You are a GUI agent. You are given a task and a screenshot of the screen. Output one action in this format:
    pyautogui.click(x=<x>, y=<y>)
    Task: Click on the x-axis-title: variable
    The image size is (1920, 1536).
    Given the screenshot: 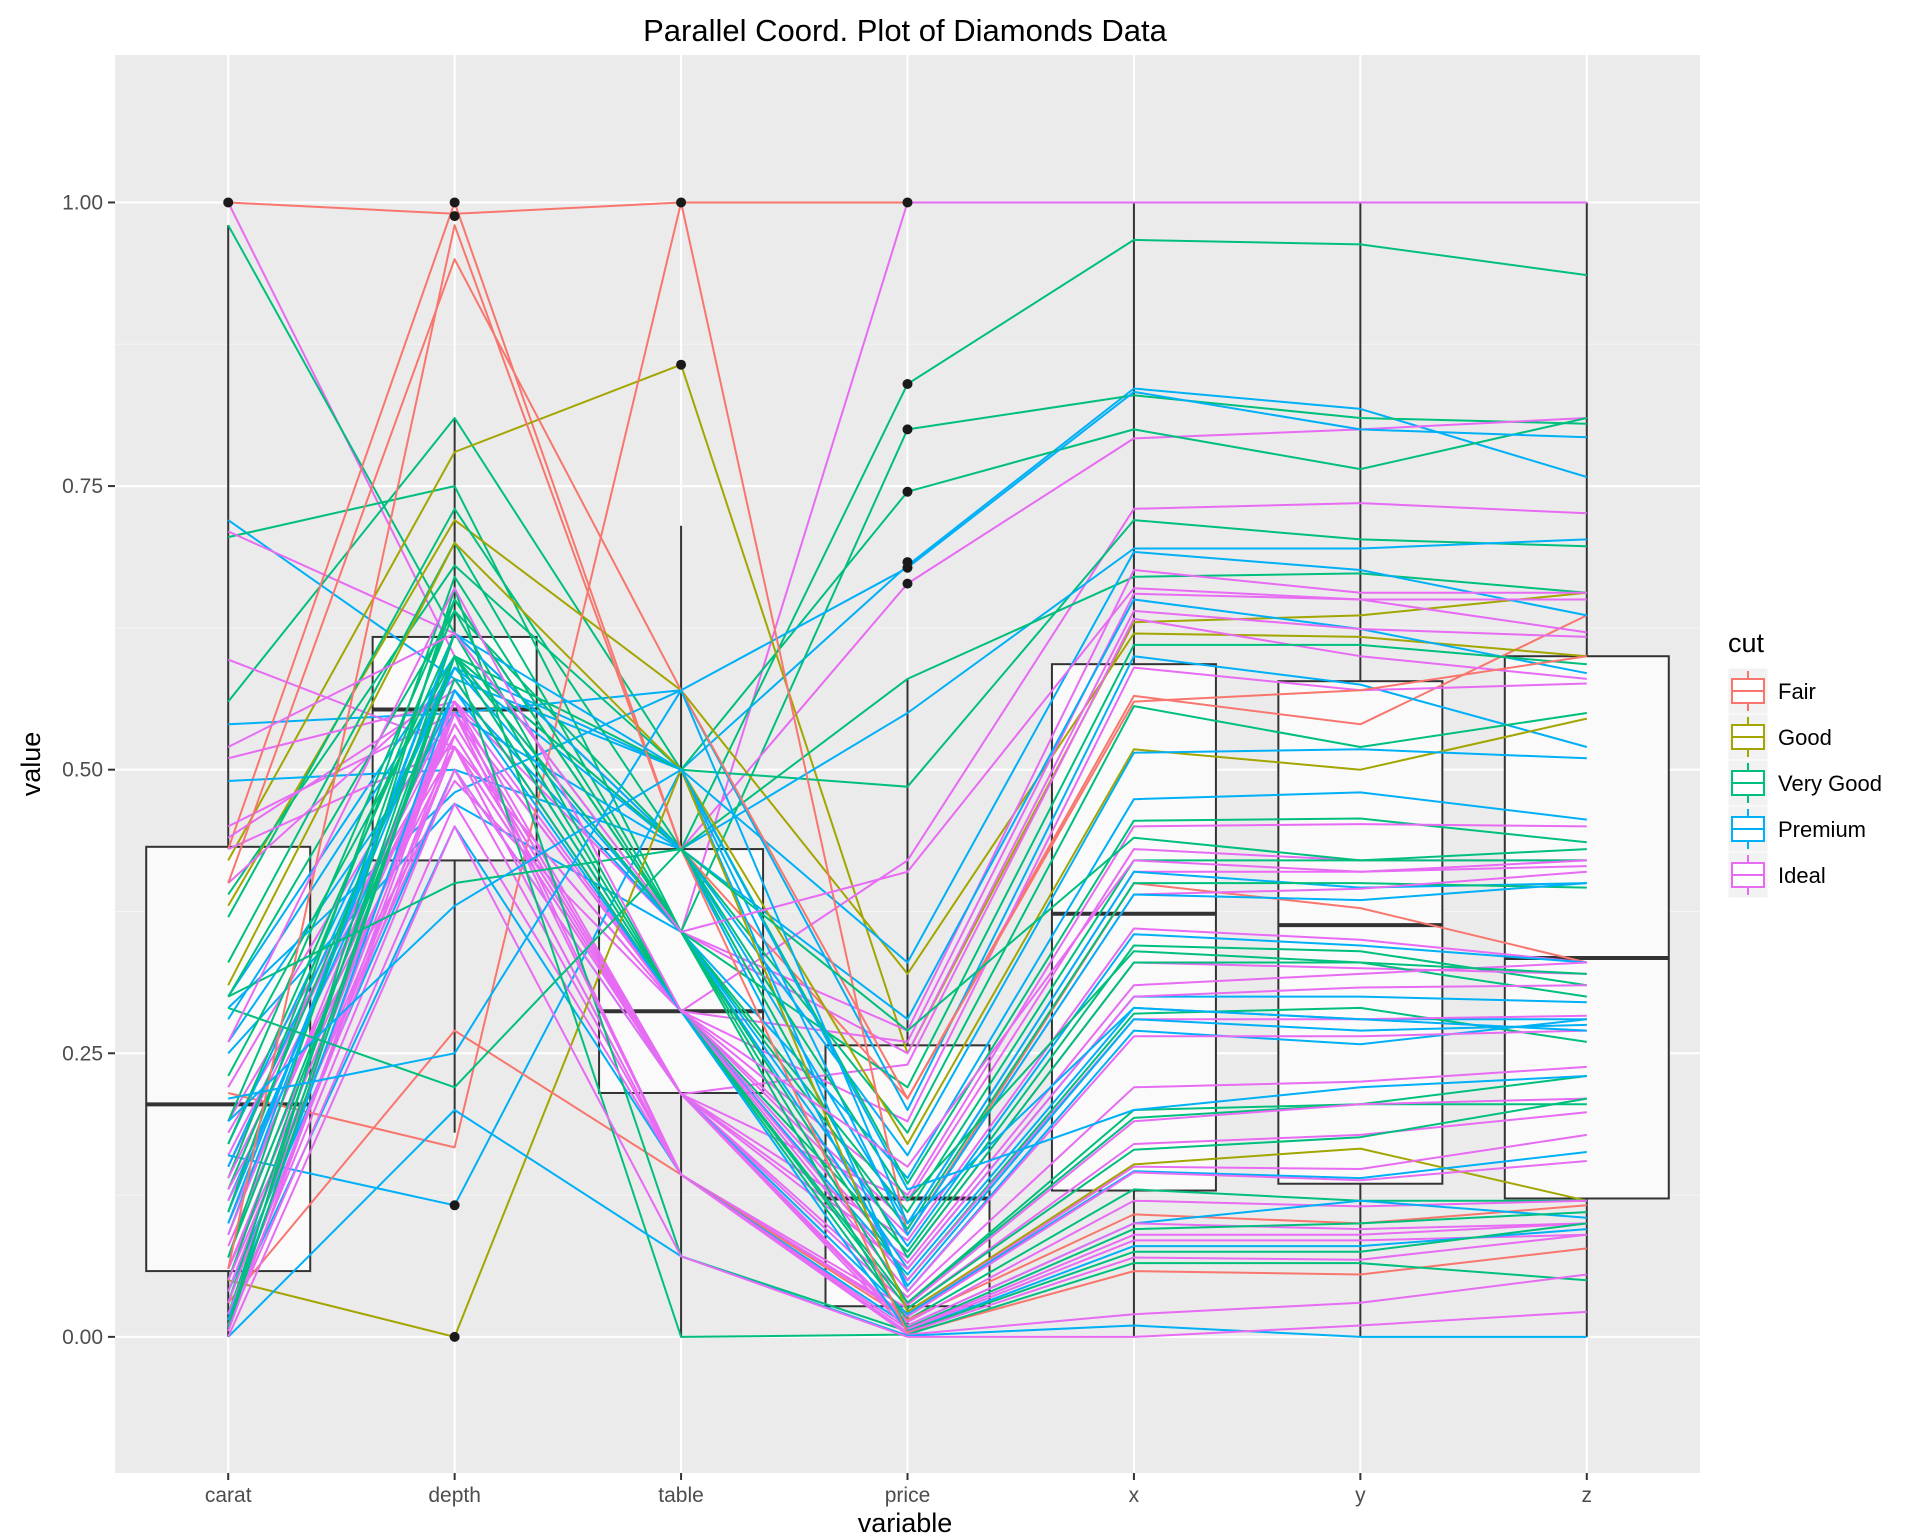 What is the action you would take?
    pyautogui.click(x=905, y=1522)
    